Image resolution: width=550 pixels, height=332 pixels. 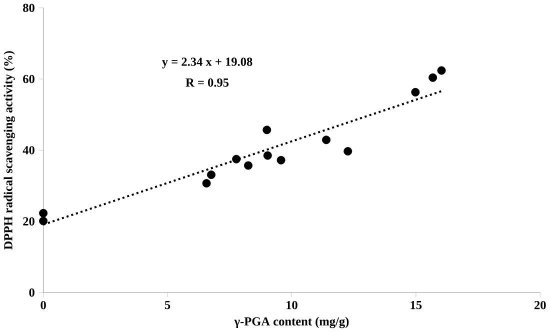 What do you see at coordinates (28, 8) in the screenshot?
I see `y-tick-label: 80` at bounding box center [28, 8].